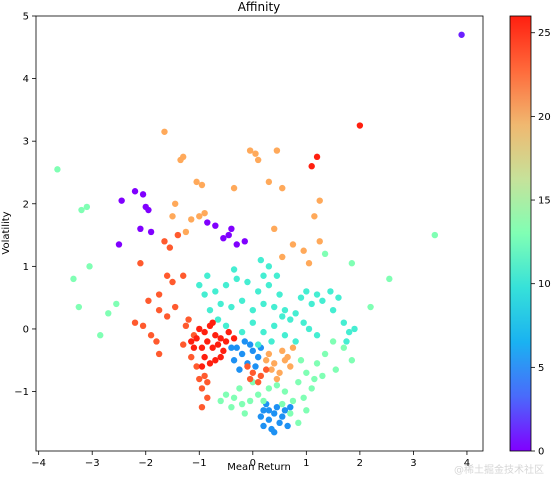  I want to click on y-tick-label: 2, so click(26, 204).